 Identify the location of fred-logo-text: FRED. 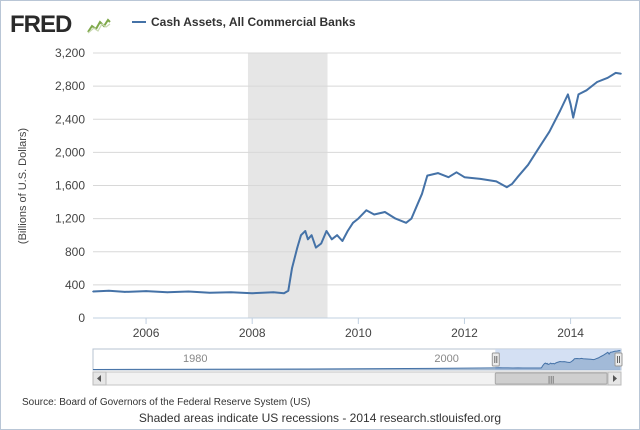
(41, 24).